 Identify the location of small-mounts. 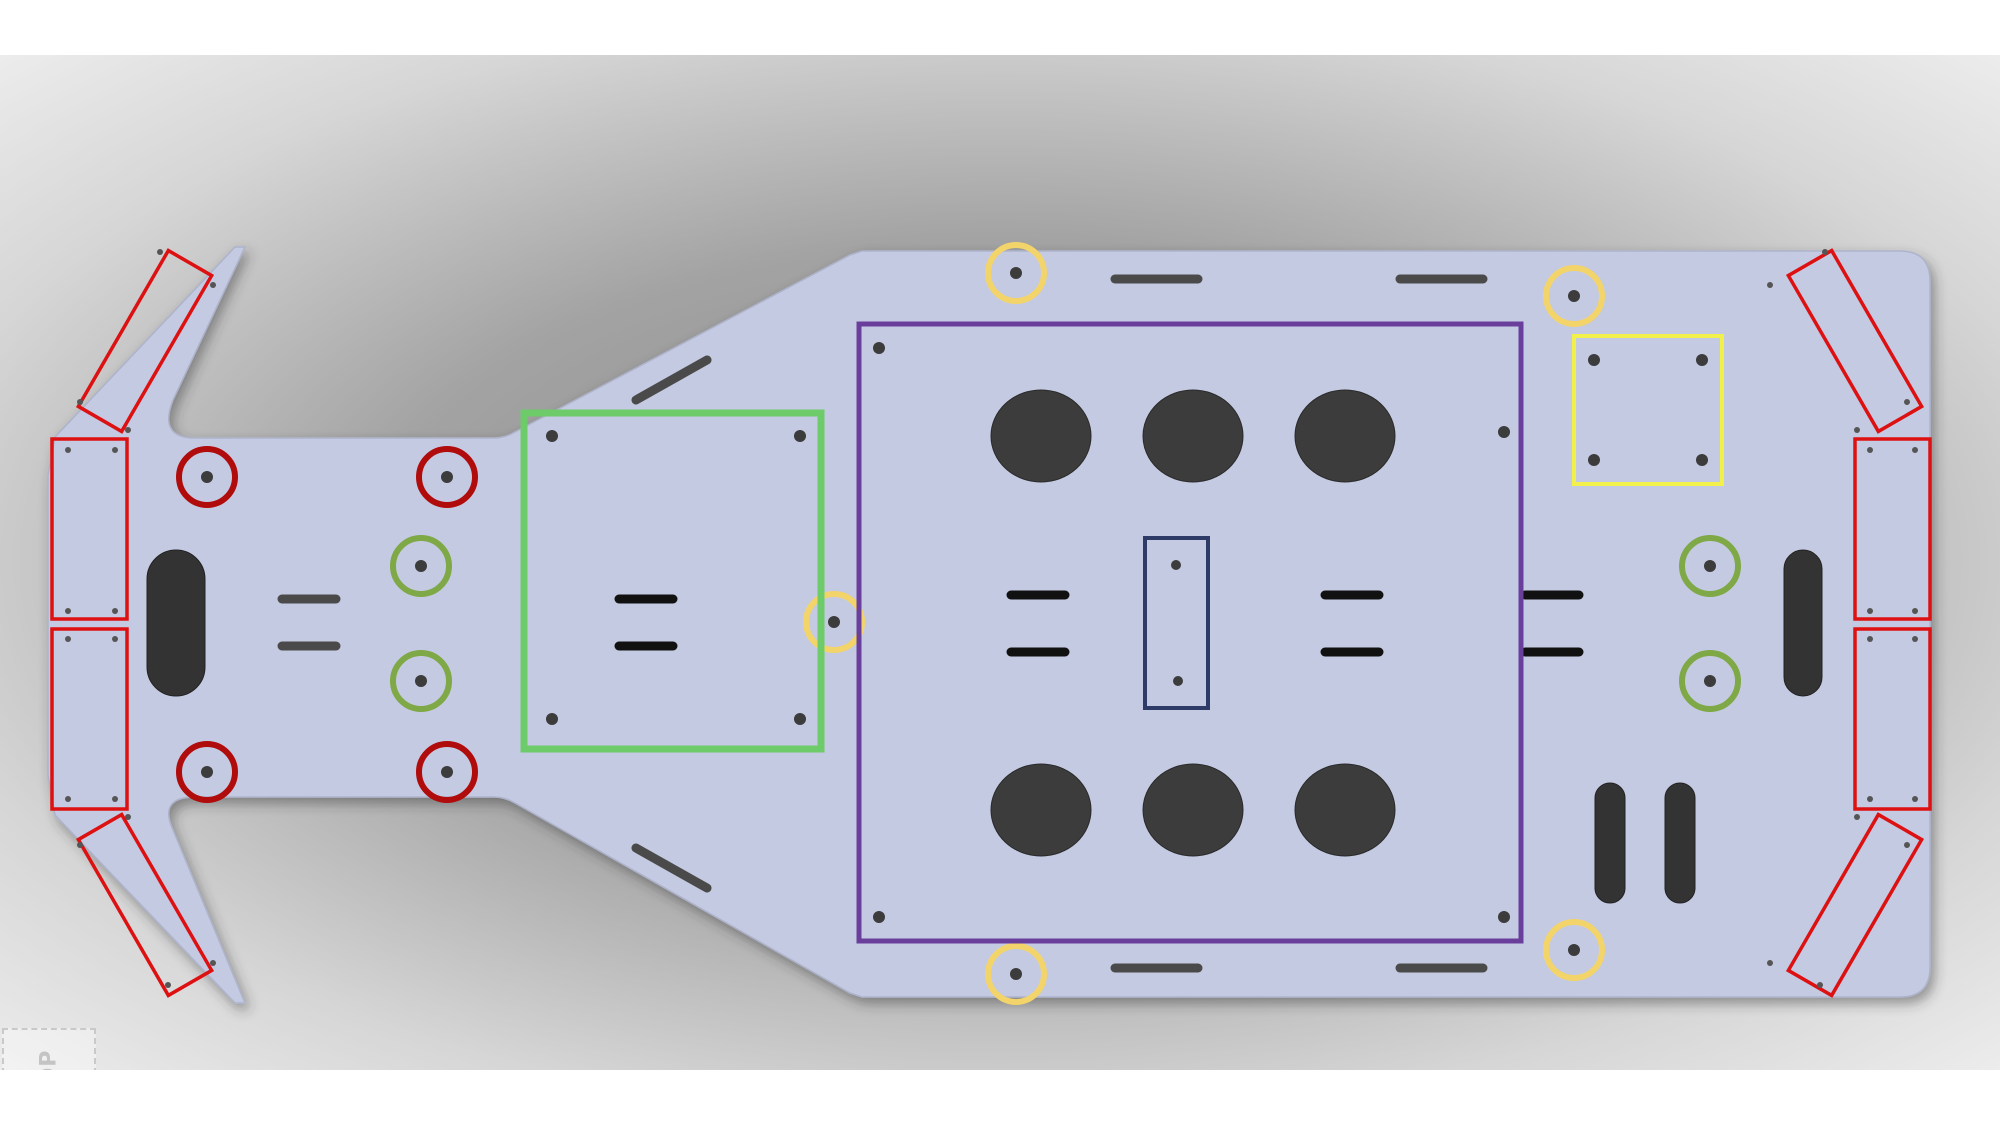
(1065, 623).